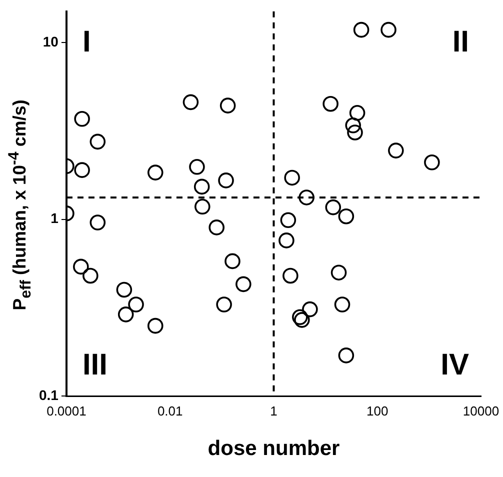  Describe the element at coordinates (95, 365) in the screenshot. I see `annotation: III` at that location.